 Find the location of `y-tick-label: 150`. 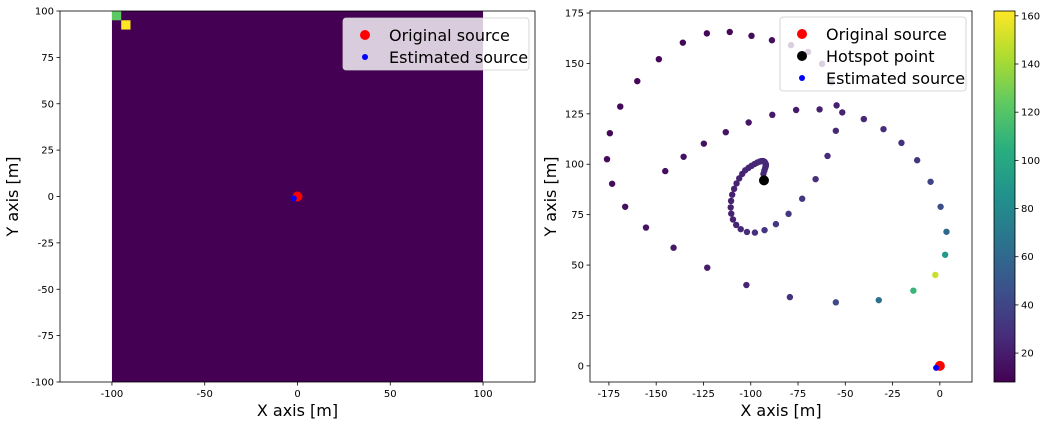

y-tick-label: 150 is located at coordinates (574, 64).